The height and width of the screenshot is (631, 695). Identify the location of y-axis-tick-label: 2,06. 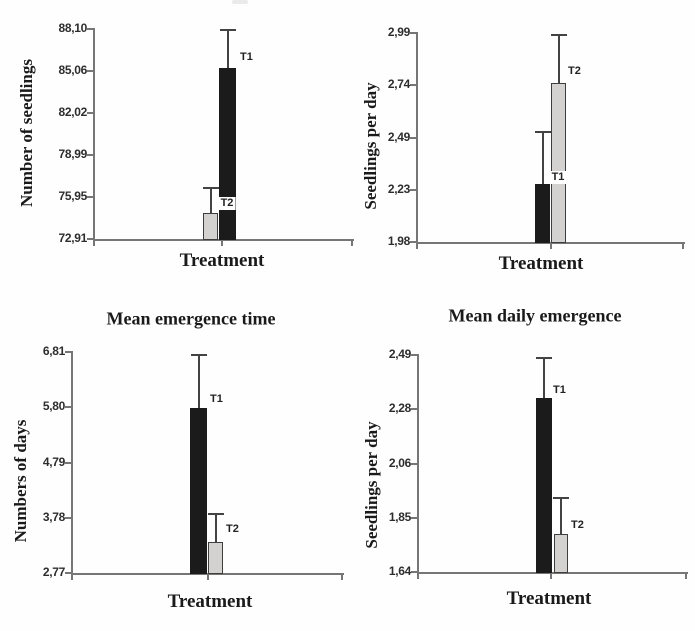
(399, 463).